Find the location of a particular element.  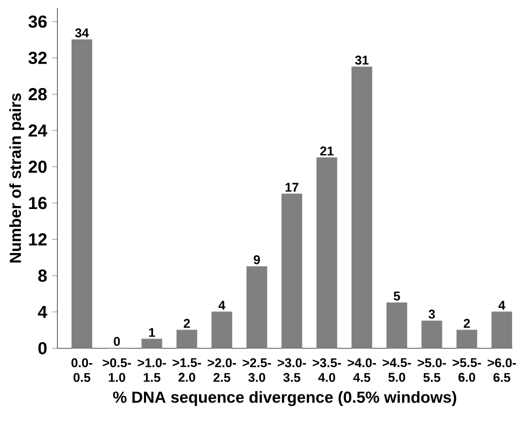

x-tick-label: >2.0-2.5 is located at coordinates (222, 370).